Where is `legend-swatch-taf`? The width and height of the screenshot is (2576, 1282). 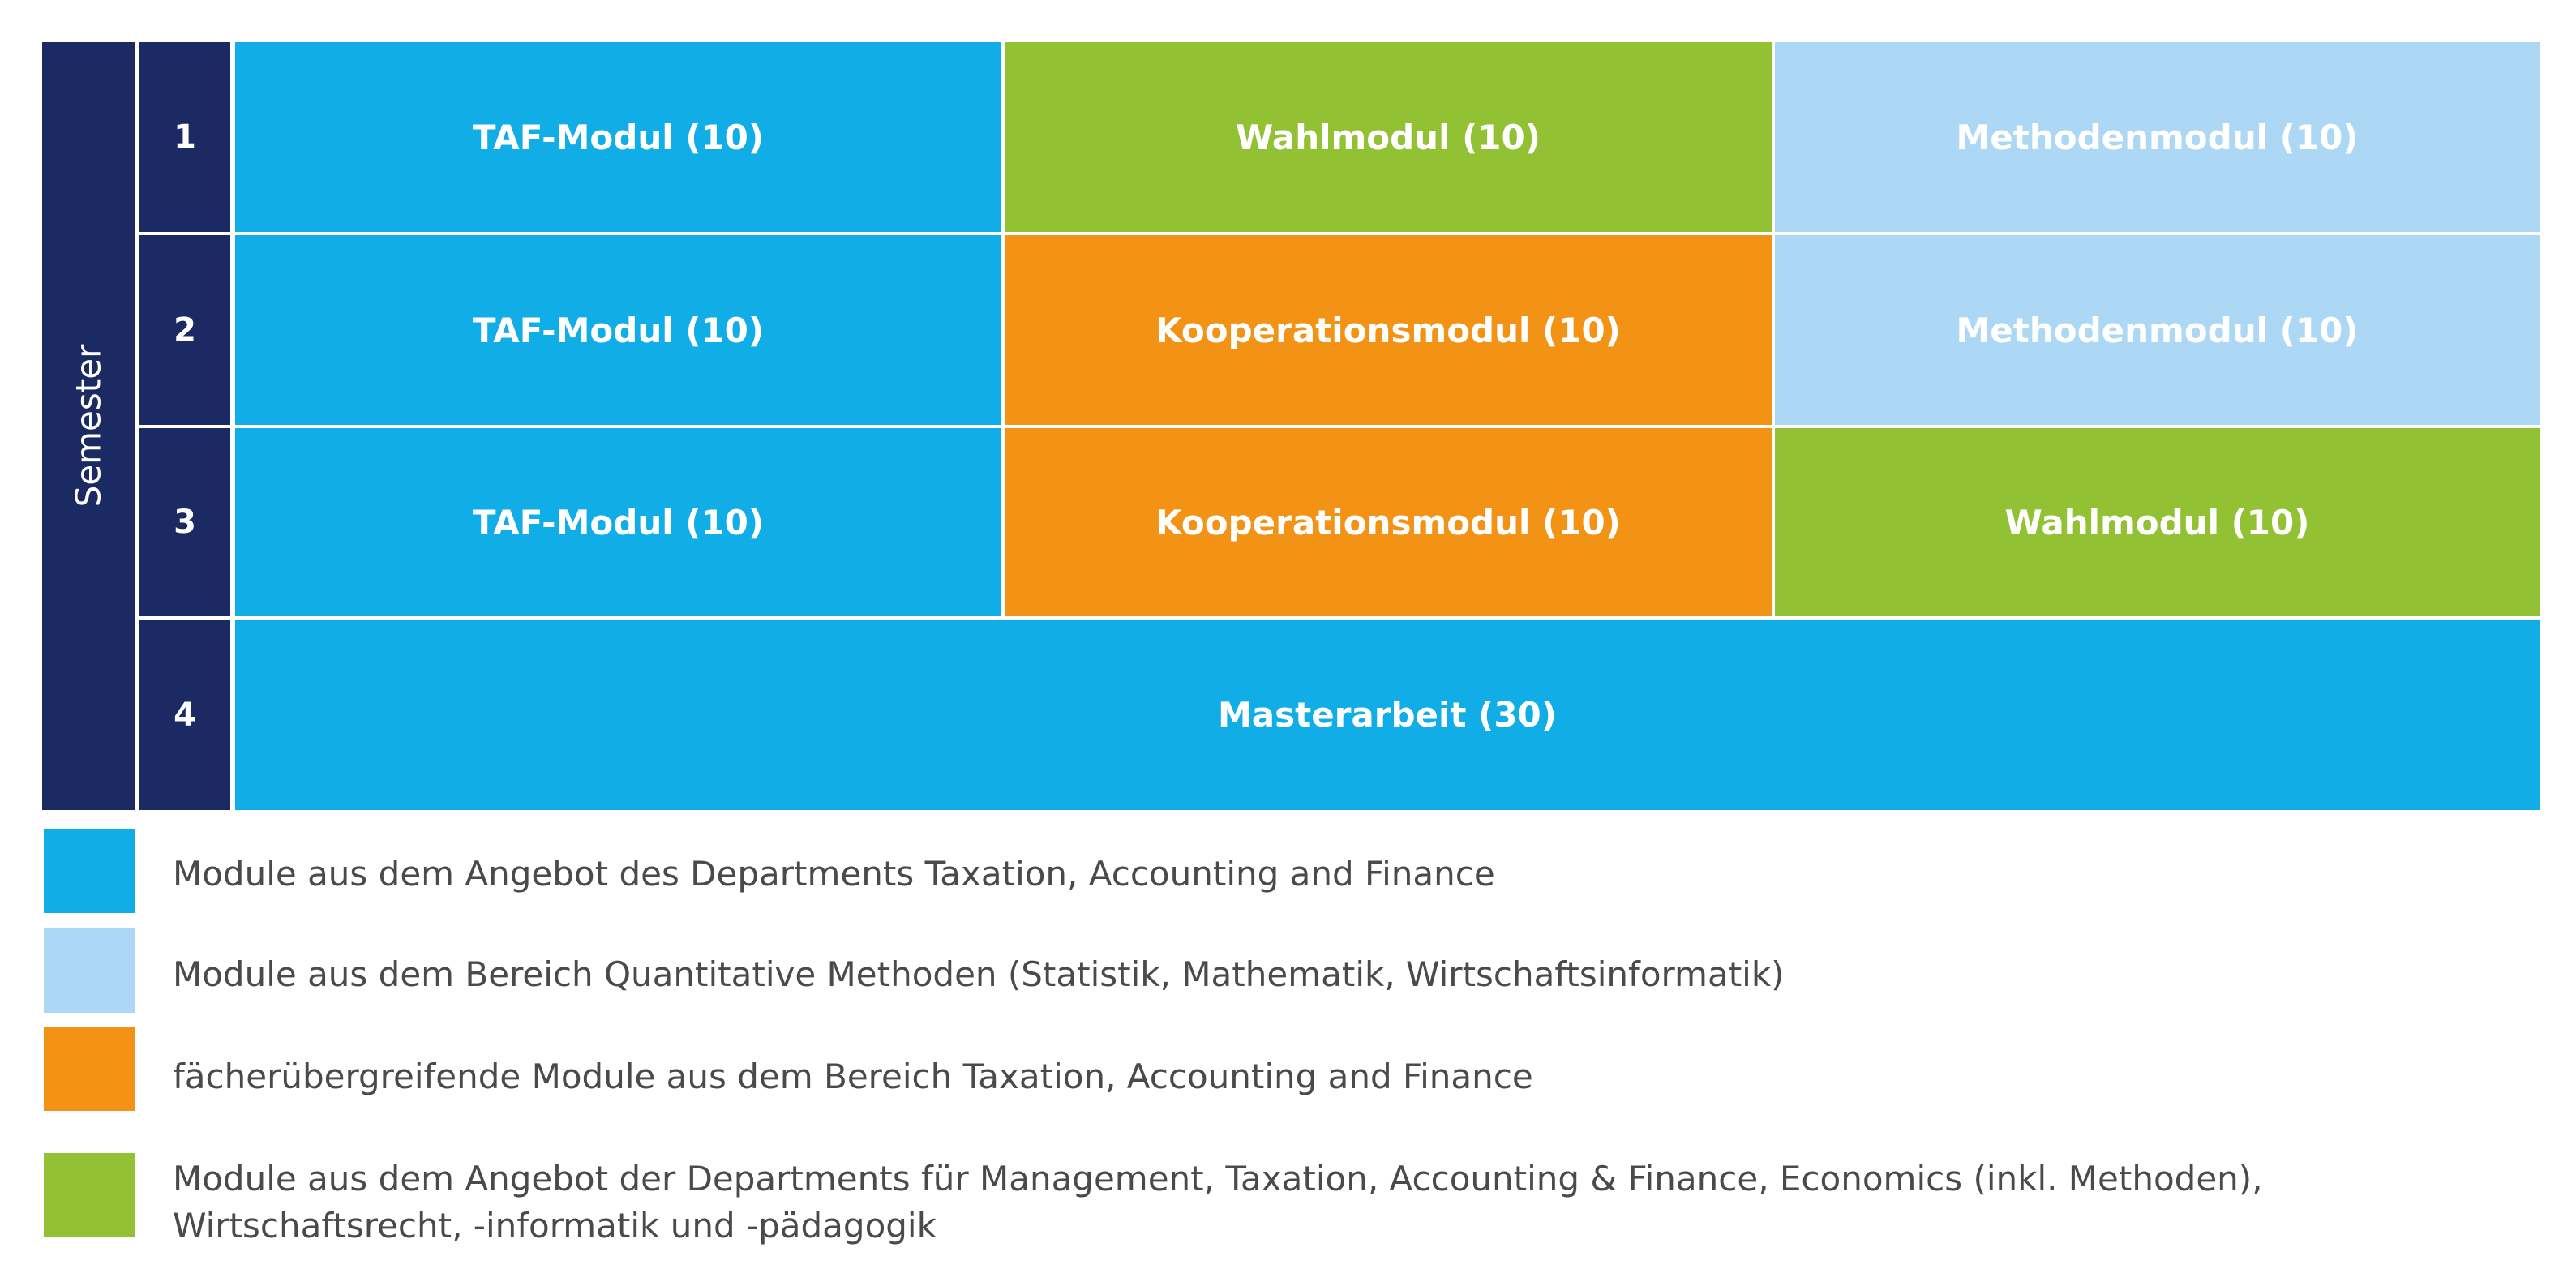
legend-swatch-taf is located at coordinates (89, 871).